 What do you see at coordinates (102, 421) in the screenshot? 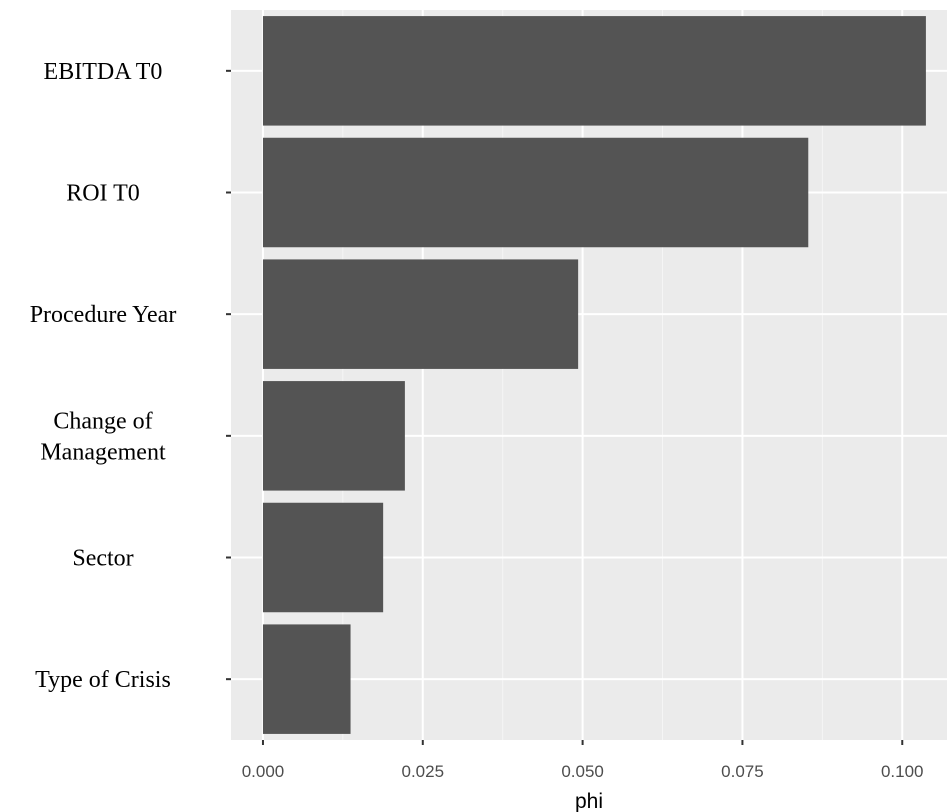
I see `y-category-label: Change of` at bounding box center [102, 421].